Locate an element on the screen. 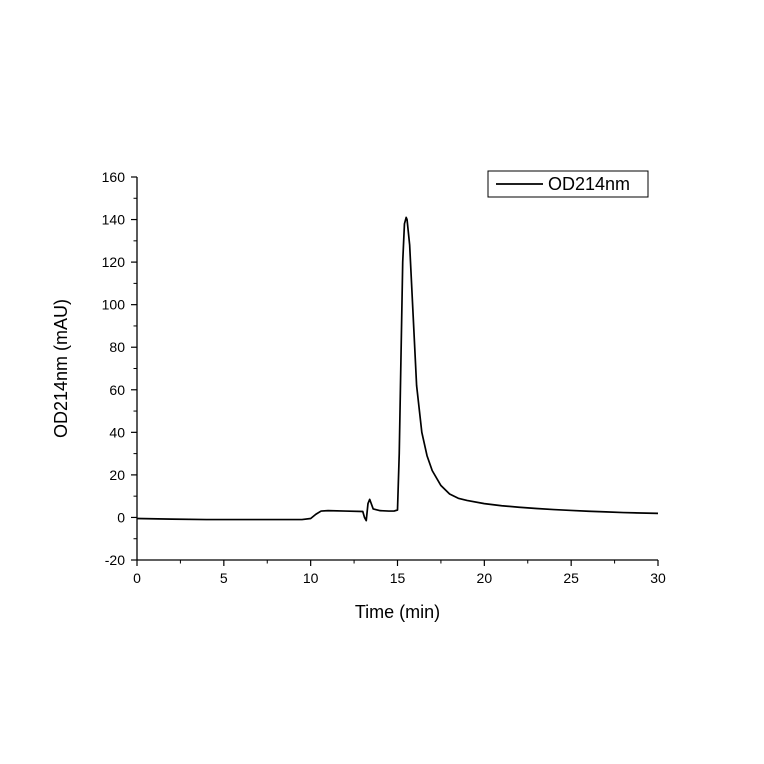  y-tick-label: 60 is located at coordinates (117, 390).